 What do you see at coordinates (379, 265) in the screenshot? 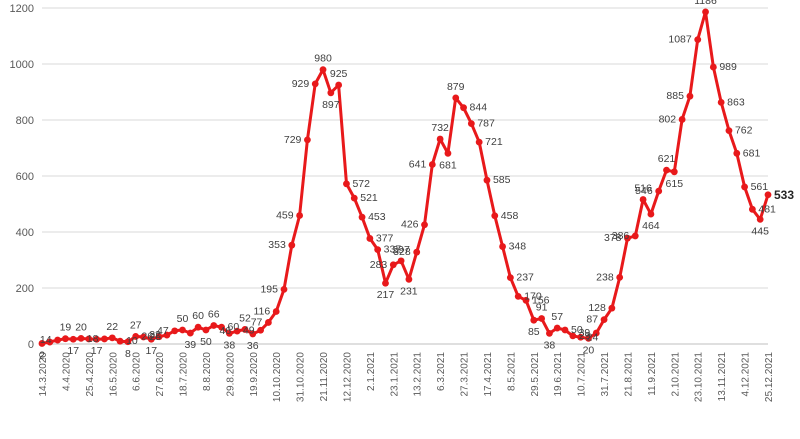
I see `data-label: 283` at bounding box center [379, 265].